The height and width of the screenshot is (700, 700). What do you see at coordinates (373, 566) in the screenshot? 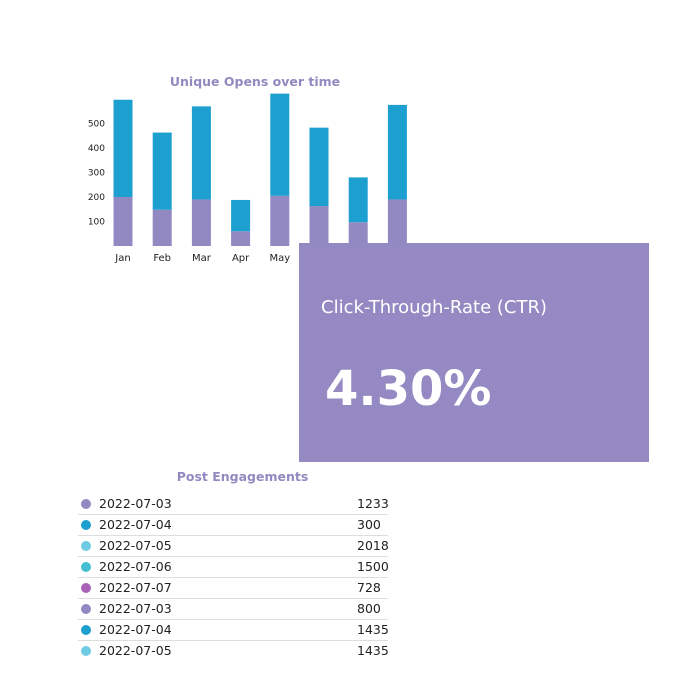
I see `engagement-value: 1500` at bounding box center [373, 566].